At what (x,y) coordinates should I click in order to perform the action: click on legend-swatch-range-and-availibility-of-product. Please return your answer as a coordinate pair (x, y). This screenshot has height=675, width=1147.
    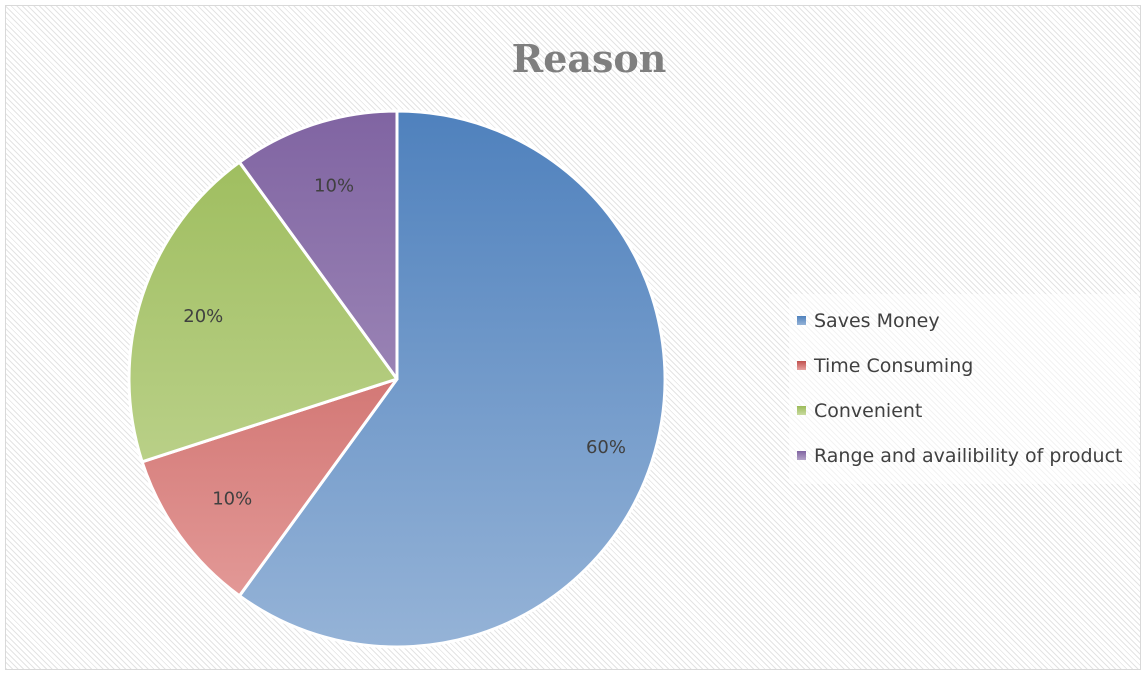
    Looking at the image, I should click on (801, 455).